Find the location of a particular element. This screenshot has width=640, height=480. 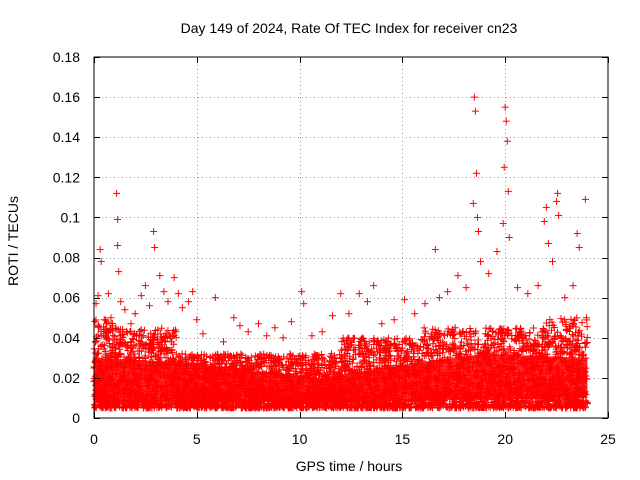

x-tick-label: 15 is located at coordinates (403, 439).